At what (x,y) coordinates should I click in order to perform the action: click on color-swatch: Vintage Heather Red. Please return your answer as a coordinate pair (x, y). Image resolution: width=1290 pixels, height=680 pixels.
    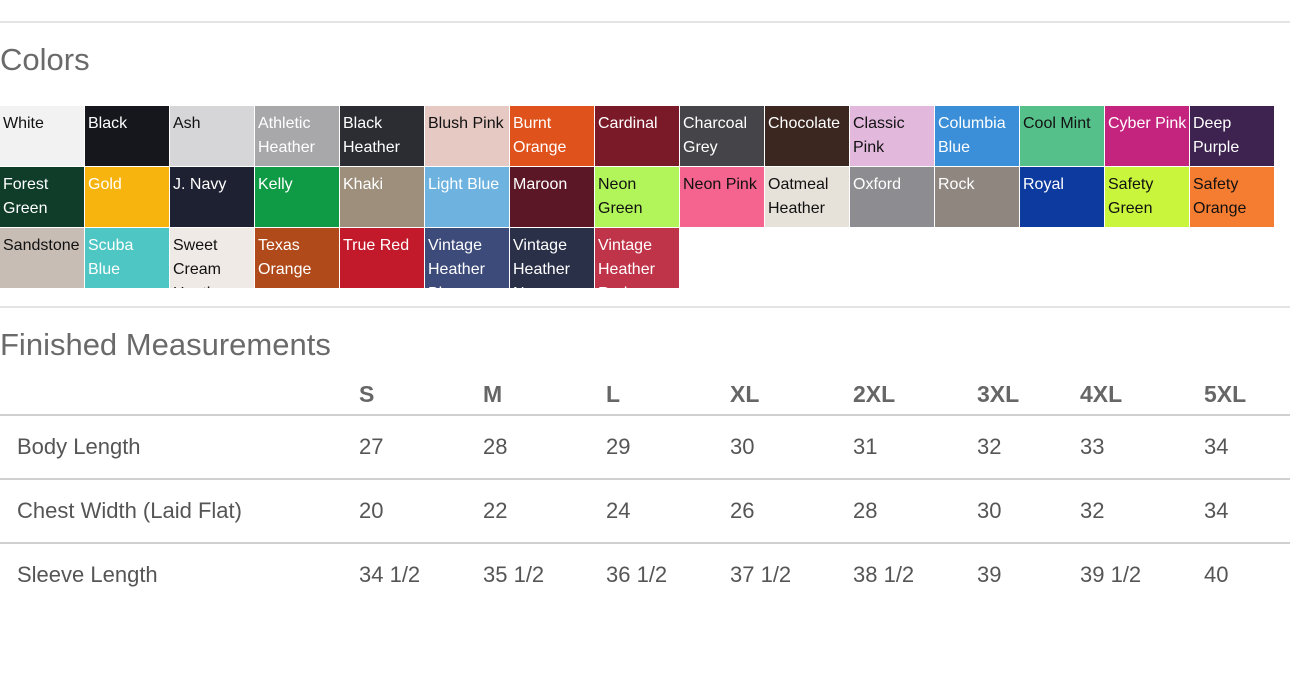
    Looking at the image, I should click on (637, 258).